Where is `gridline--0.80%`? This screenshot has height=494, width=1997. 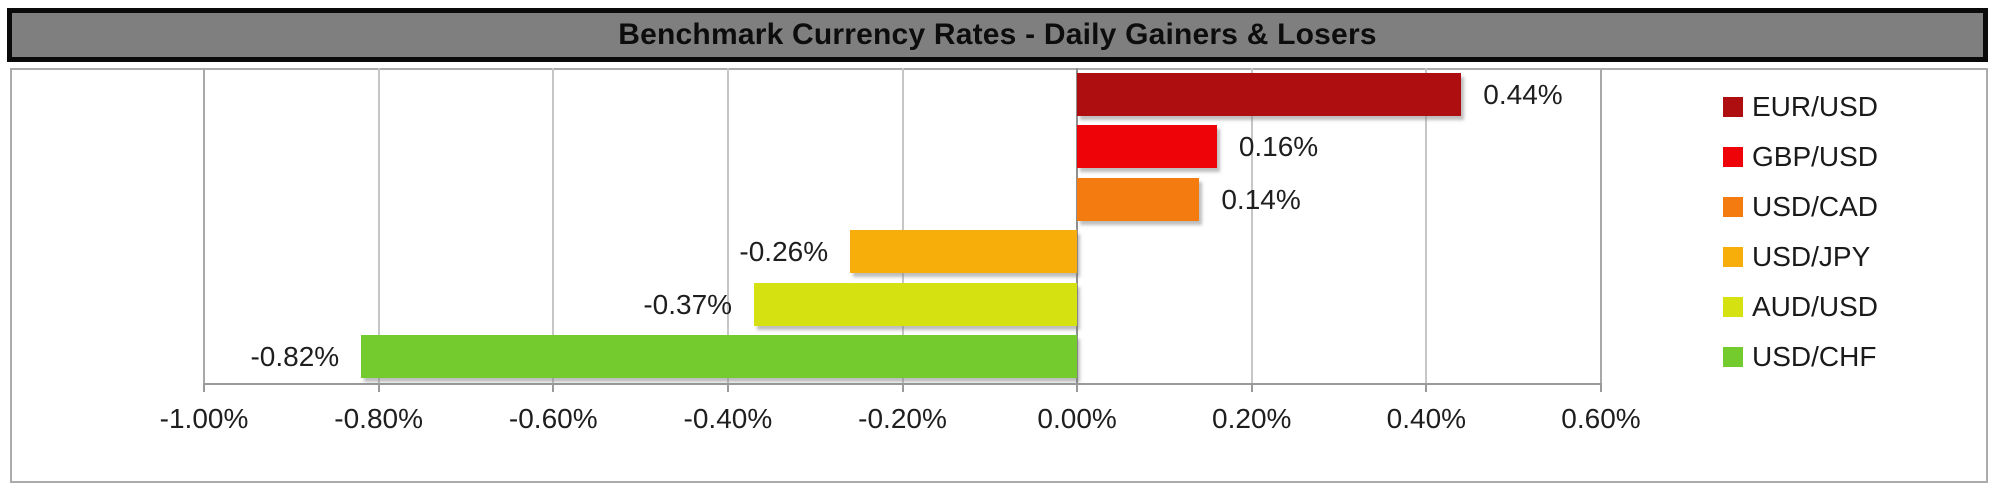 gridline--0.80% is located at coordinates (378, 225).